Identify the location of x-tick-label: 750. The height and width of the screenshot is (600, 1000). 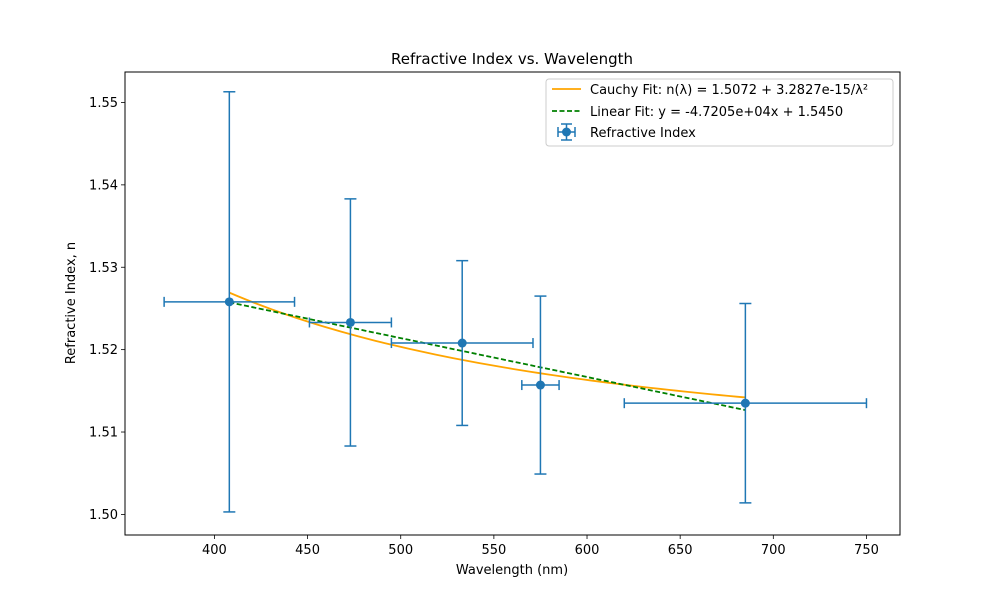
(866, 550).